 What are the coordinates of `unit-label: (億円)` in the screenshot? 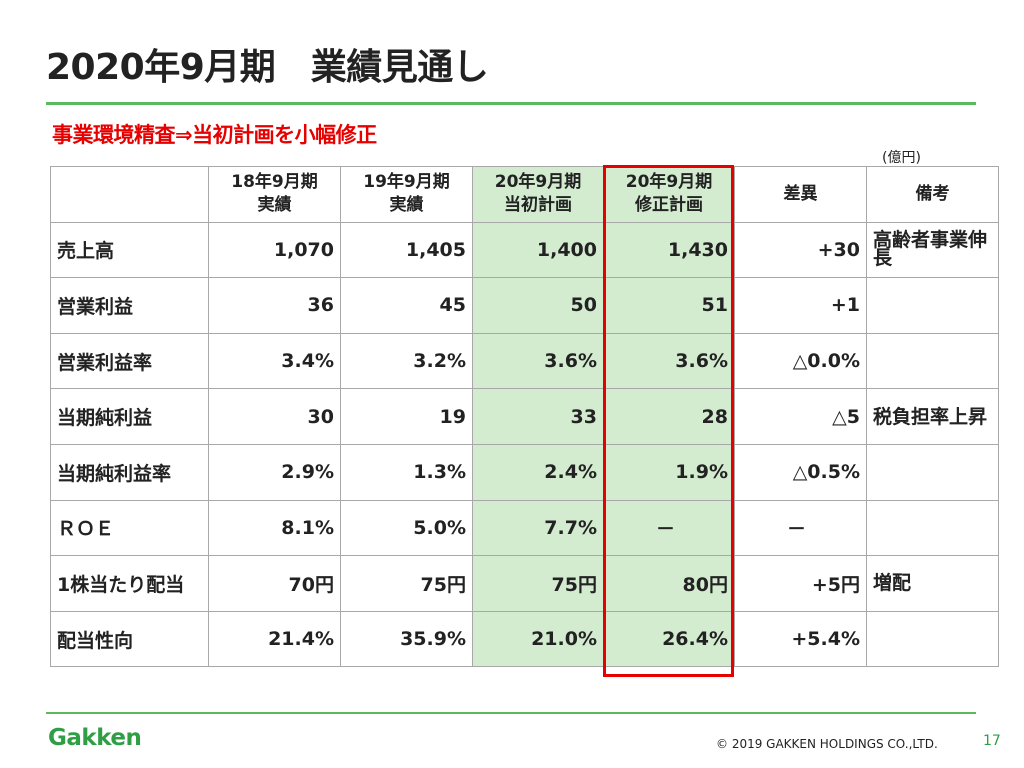 It's located at (901, 158).